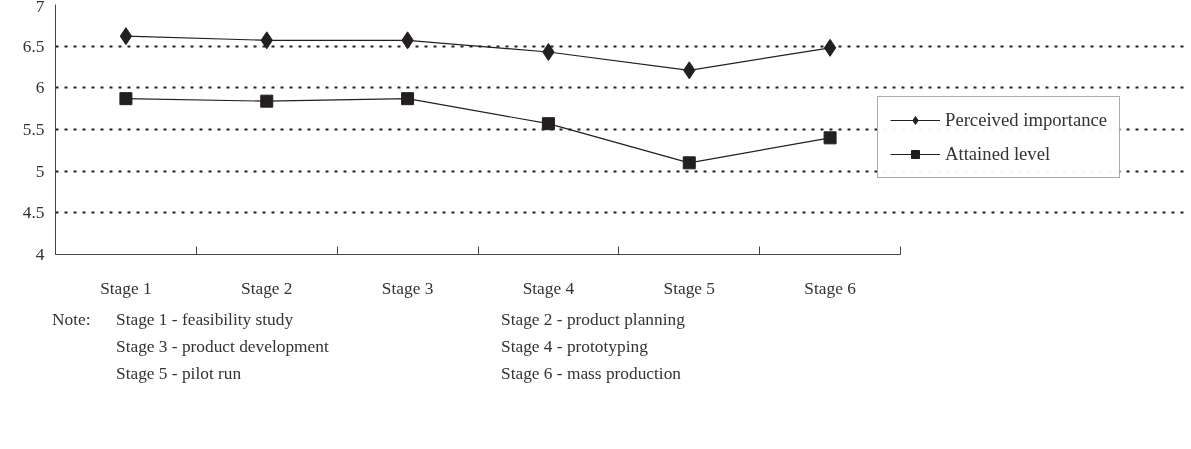  What do you see at coordinates (179, 374) in the screenshot?
I see `text: Stage 5 - pilot run` at bounding box center [179, 374].